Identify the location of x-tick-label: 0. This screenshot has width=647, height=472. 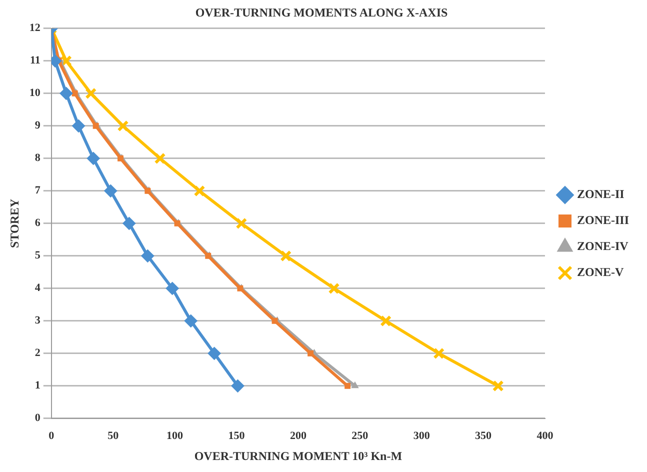
(51, 436).